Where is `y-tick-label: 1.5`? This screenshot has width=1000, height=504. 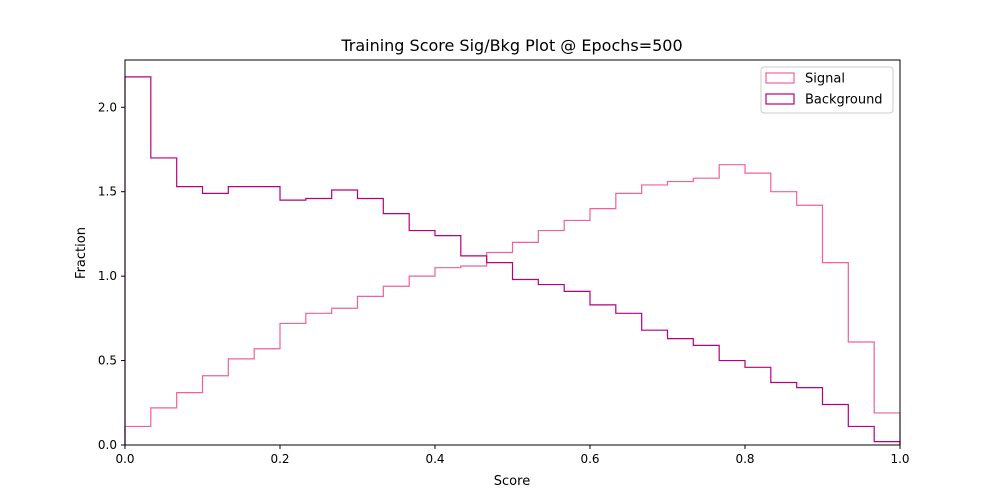
y-tick-label: 1.5 is located at coordinates (107, 192).